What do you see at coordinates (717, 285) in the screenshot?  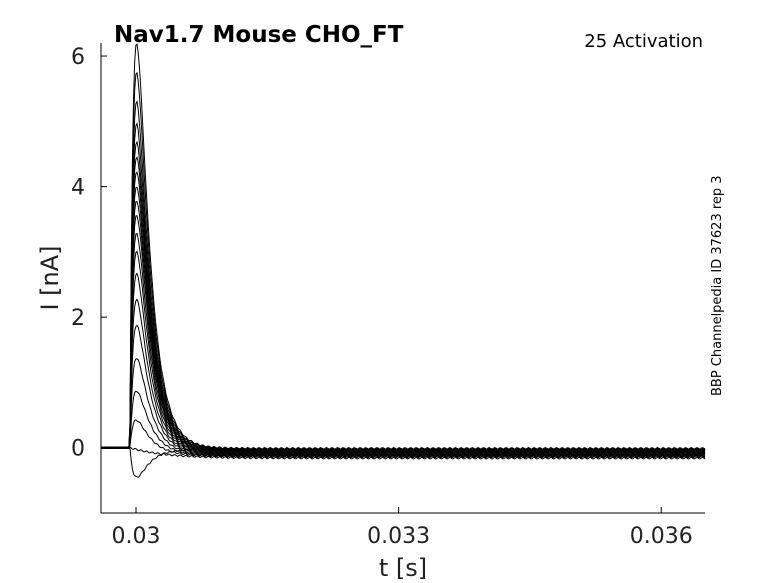 I see `channelpedia-id-note: BBP Channelpedia ID 37623 rep 3` at bounding box center [717, 285].